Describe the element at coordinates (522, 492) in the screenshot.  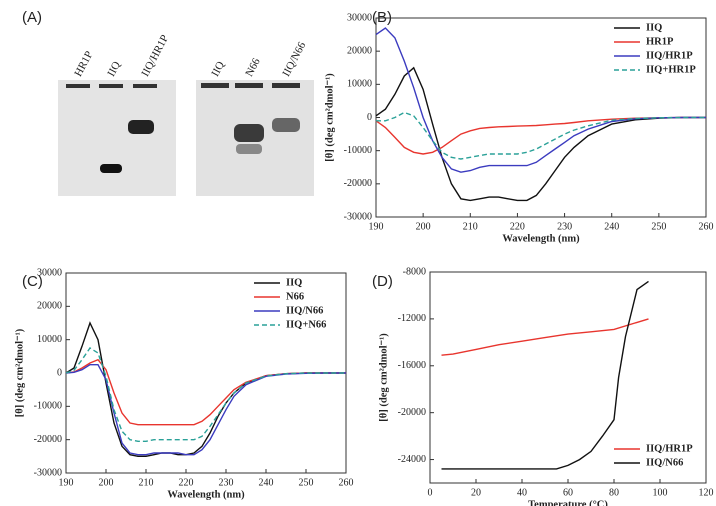
I see `x-tick-label: 40` at that location.